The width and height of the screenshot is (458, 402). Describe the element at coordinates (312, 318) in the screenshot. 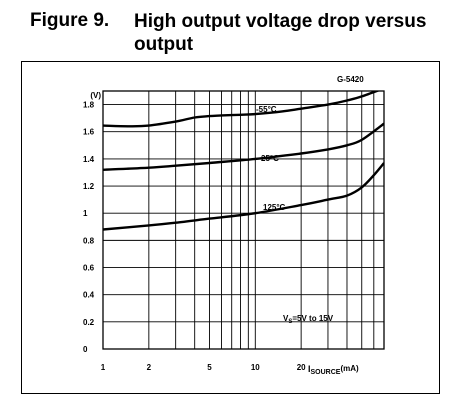

I see `condition-rest: =5V to 15V` at that location.